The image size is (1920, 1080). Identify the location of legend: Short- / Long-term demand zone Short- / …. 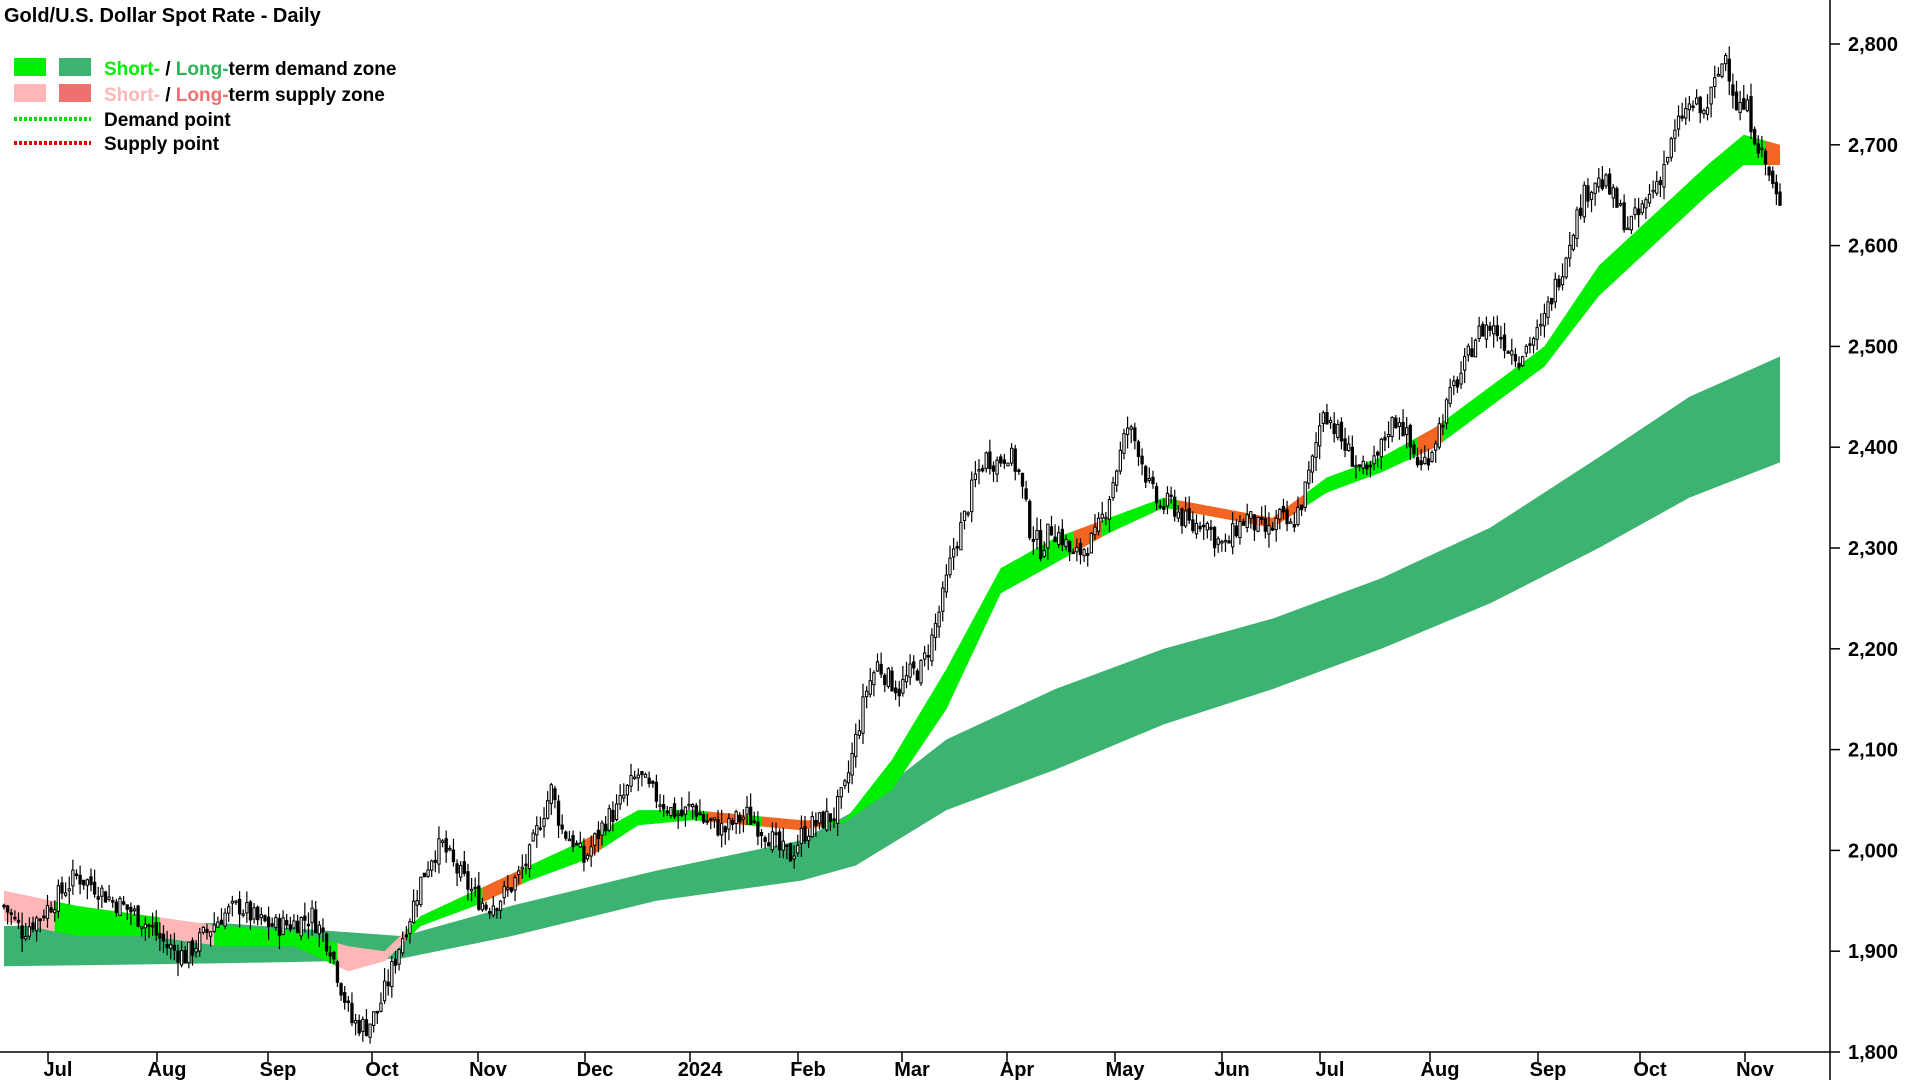
(205, 106).